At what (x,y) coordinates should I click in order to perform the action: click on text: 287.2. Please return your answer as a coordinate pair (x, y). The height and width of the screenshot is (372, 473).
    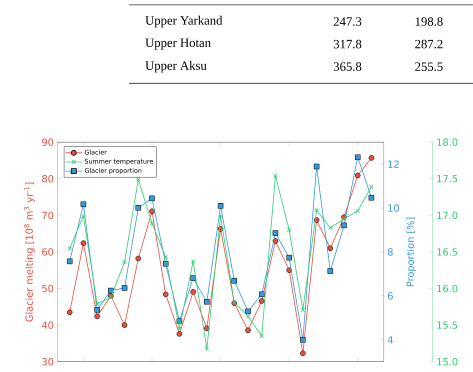
    Looking at the image, I should click on (428, 44).